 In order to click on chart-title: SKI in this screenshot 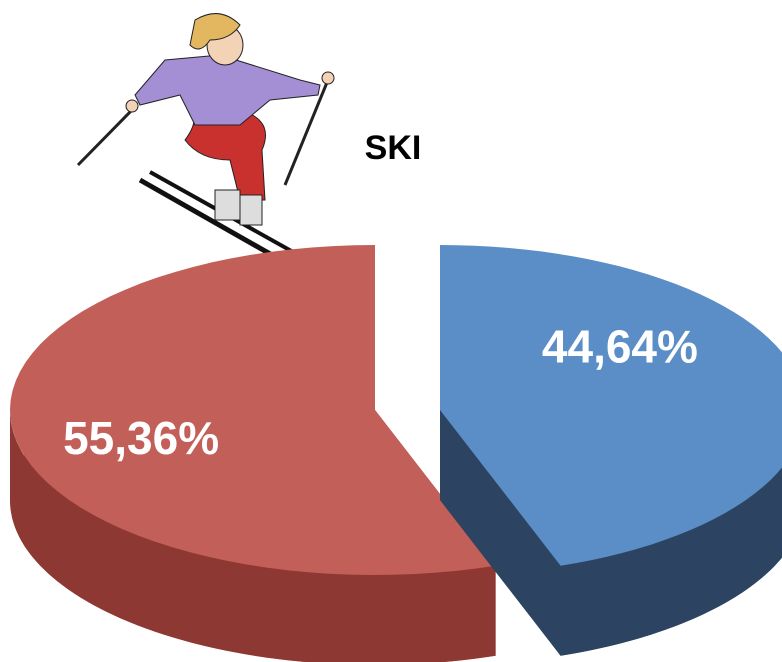, I will do `click(393, 148)`.